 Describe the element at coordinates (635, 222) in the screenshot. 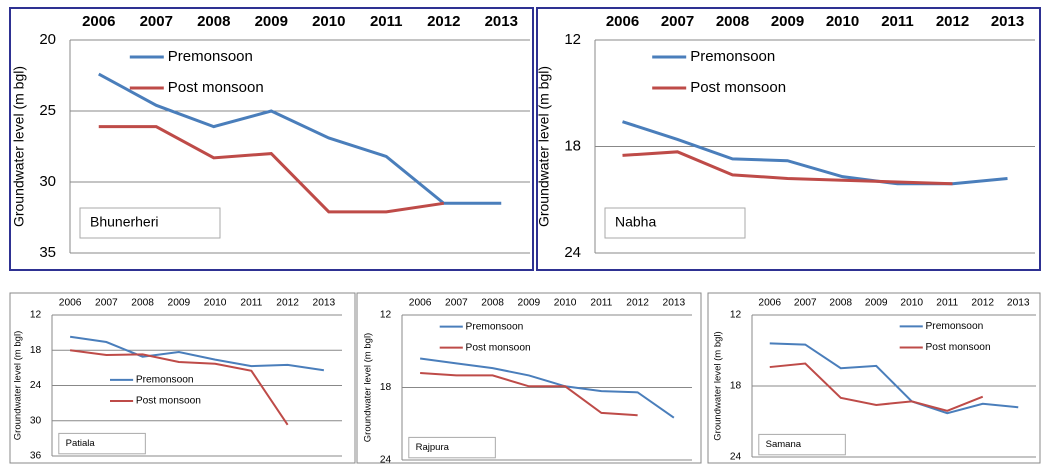

I see `annotation: Nabha` at that location.